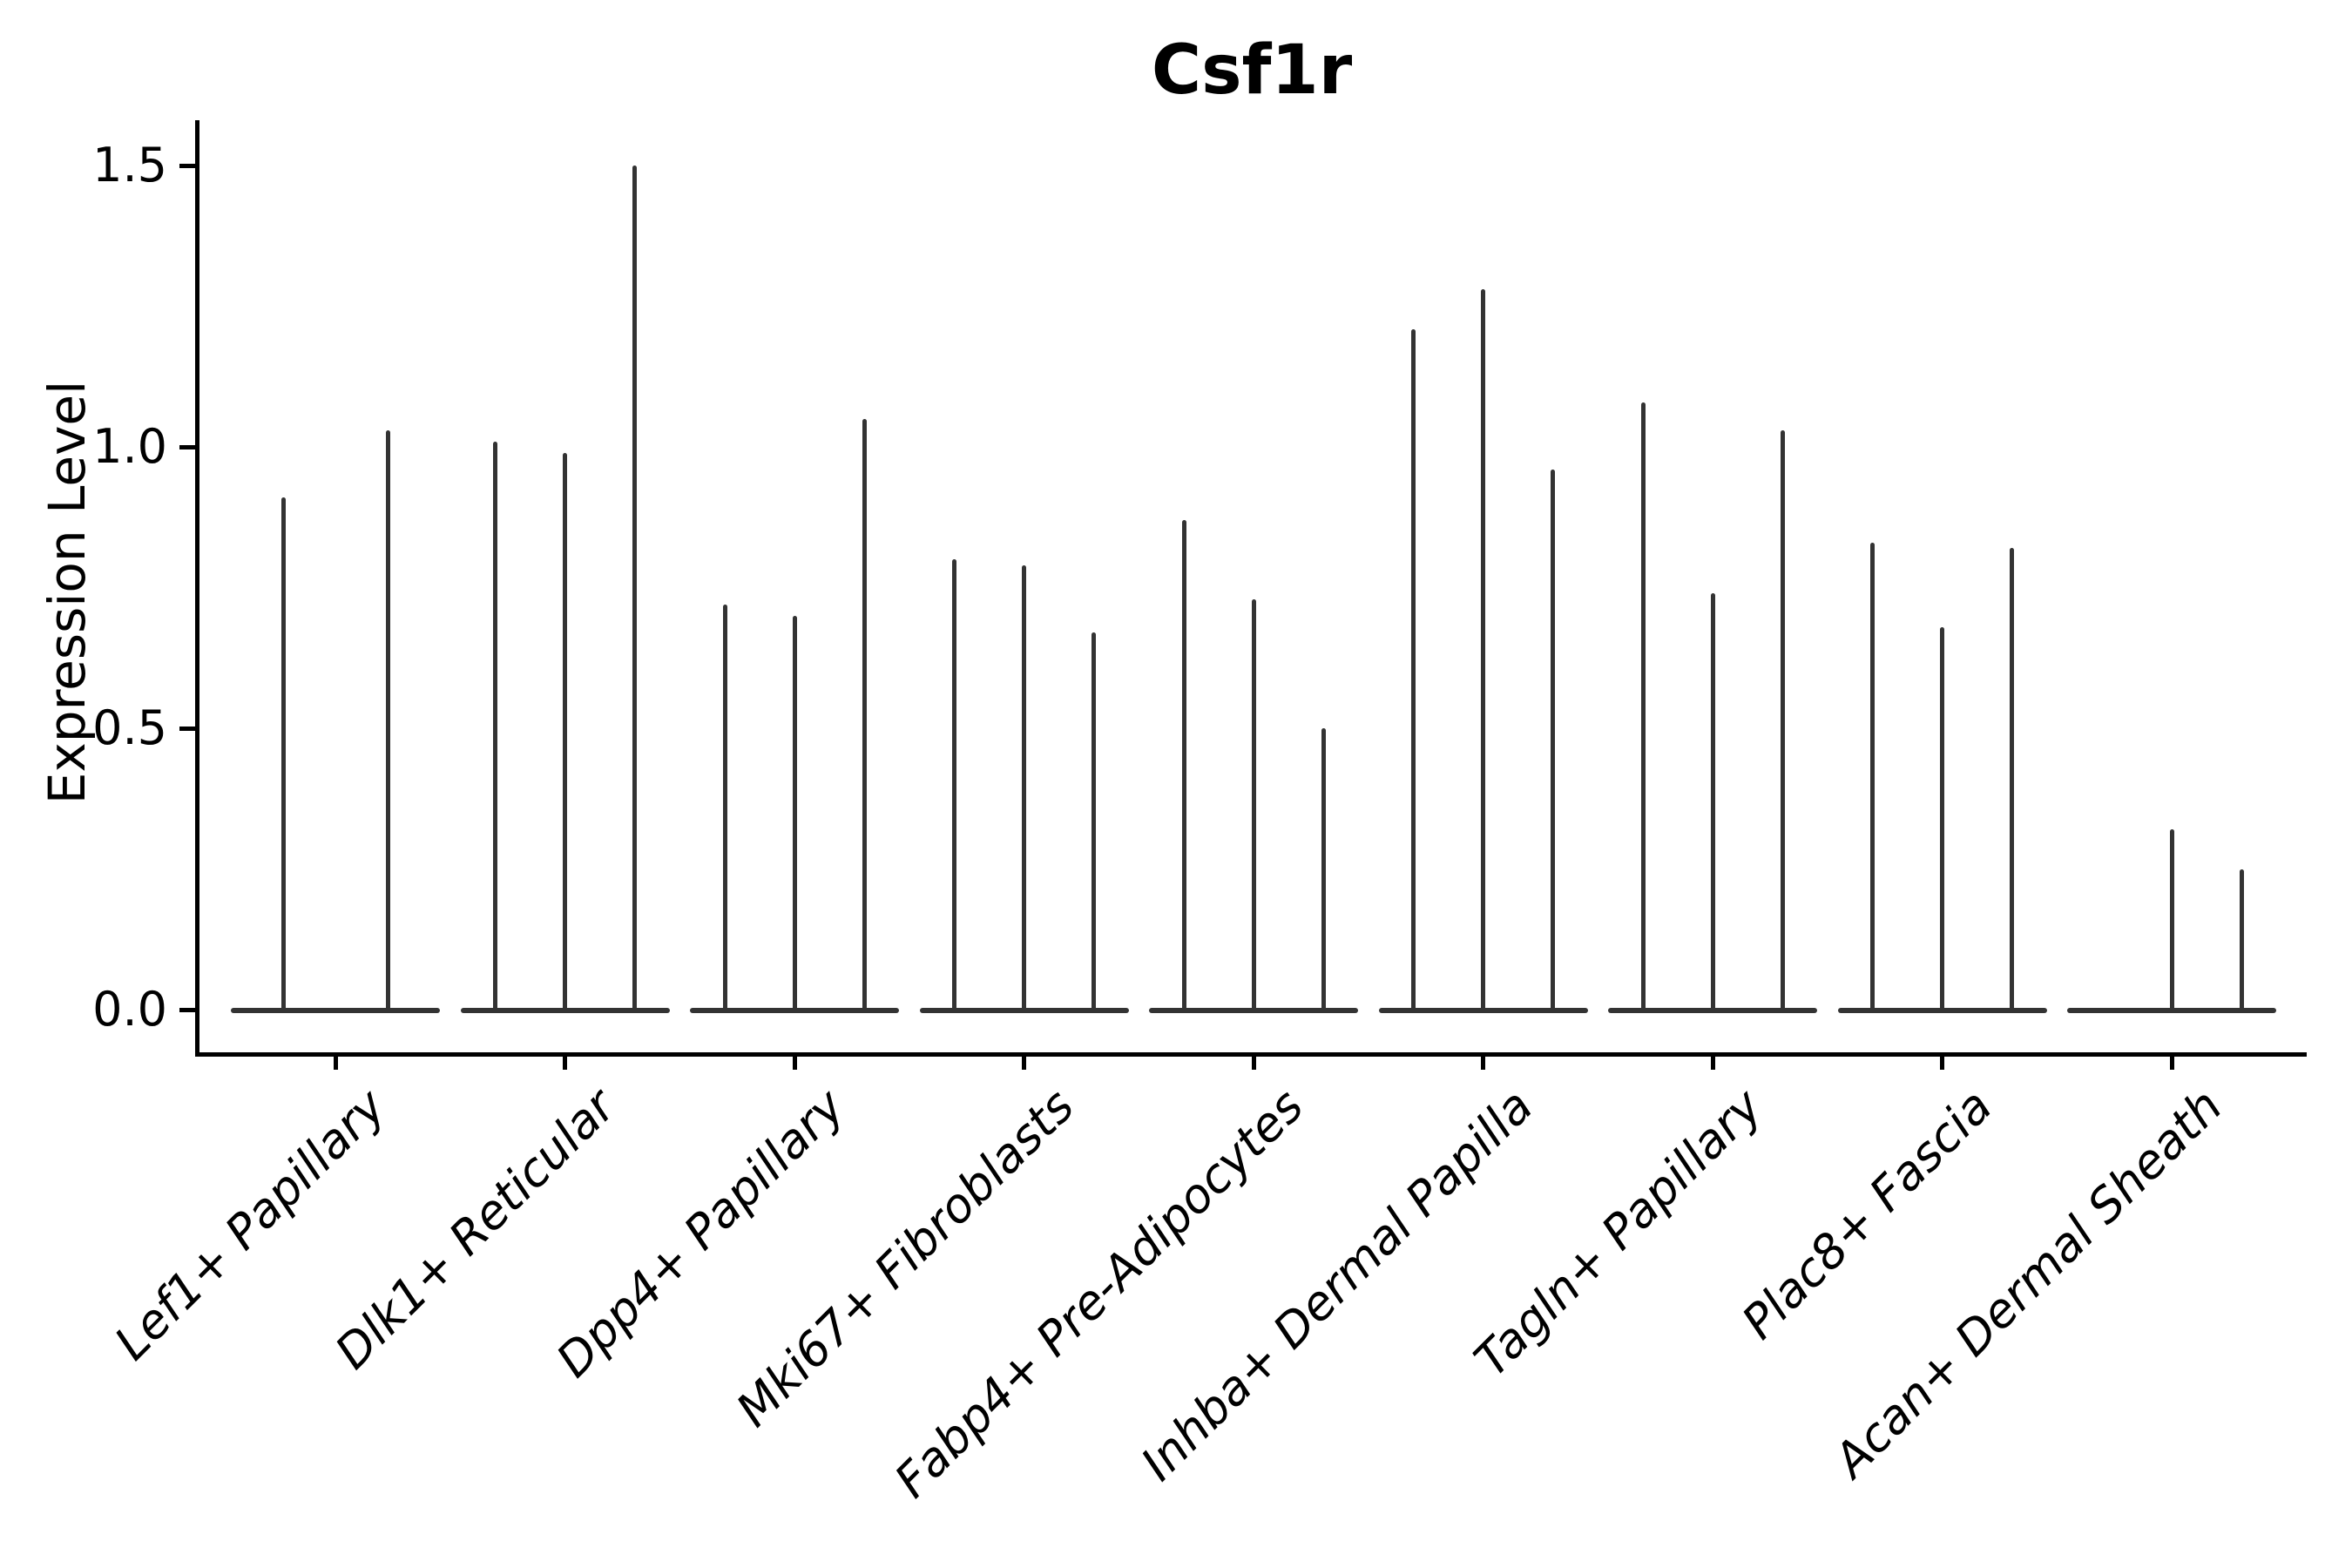 The width and height of the screenshot is (2352, 1568). I want to click on y-tick-label: 1.0, so click(129, 447).